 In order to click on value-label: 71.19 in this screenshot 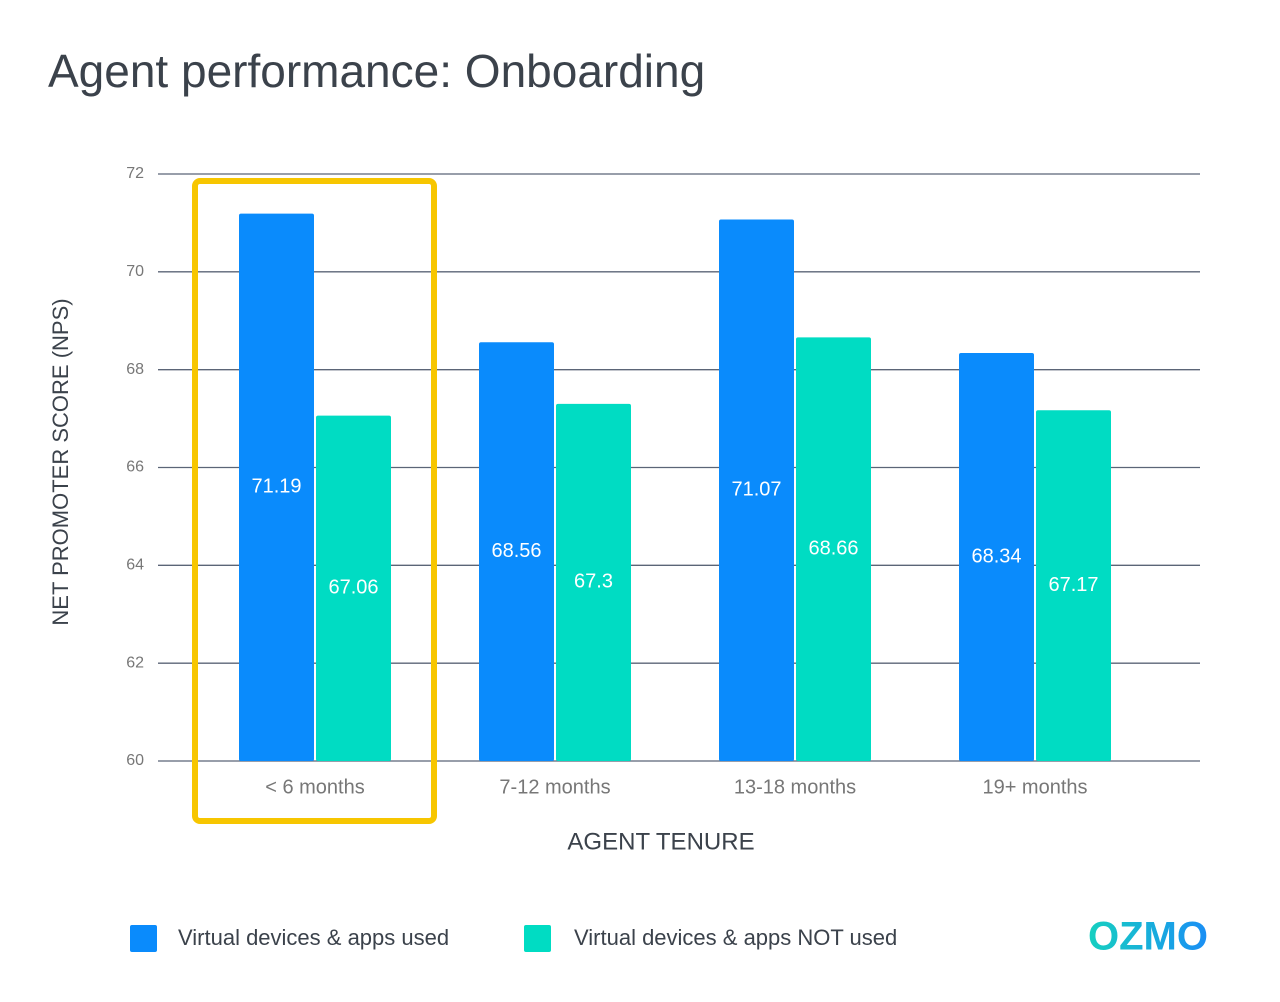, I will do `click(276, 487)`.